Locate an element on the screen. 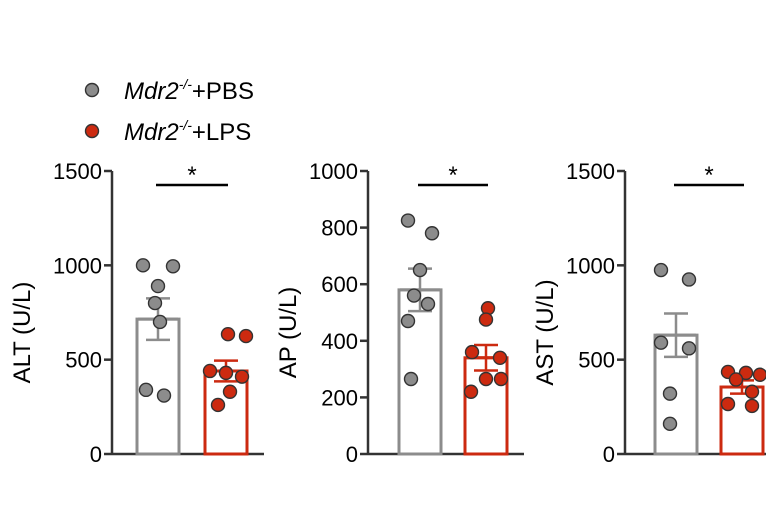  y-axis-title: ALT (U/L) is located at coordinates (22, 333).